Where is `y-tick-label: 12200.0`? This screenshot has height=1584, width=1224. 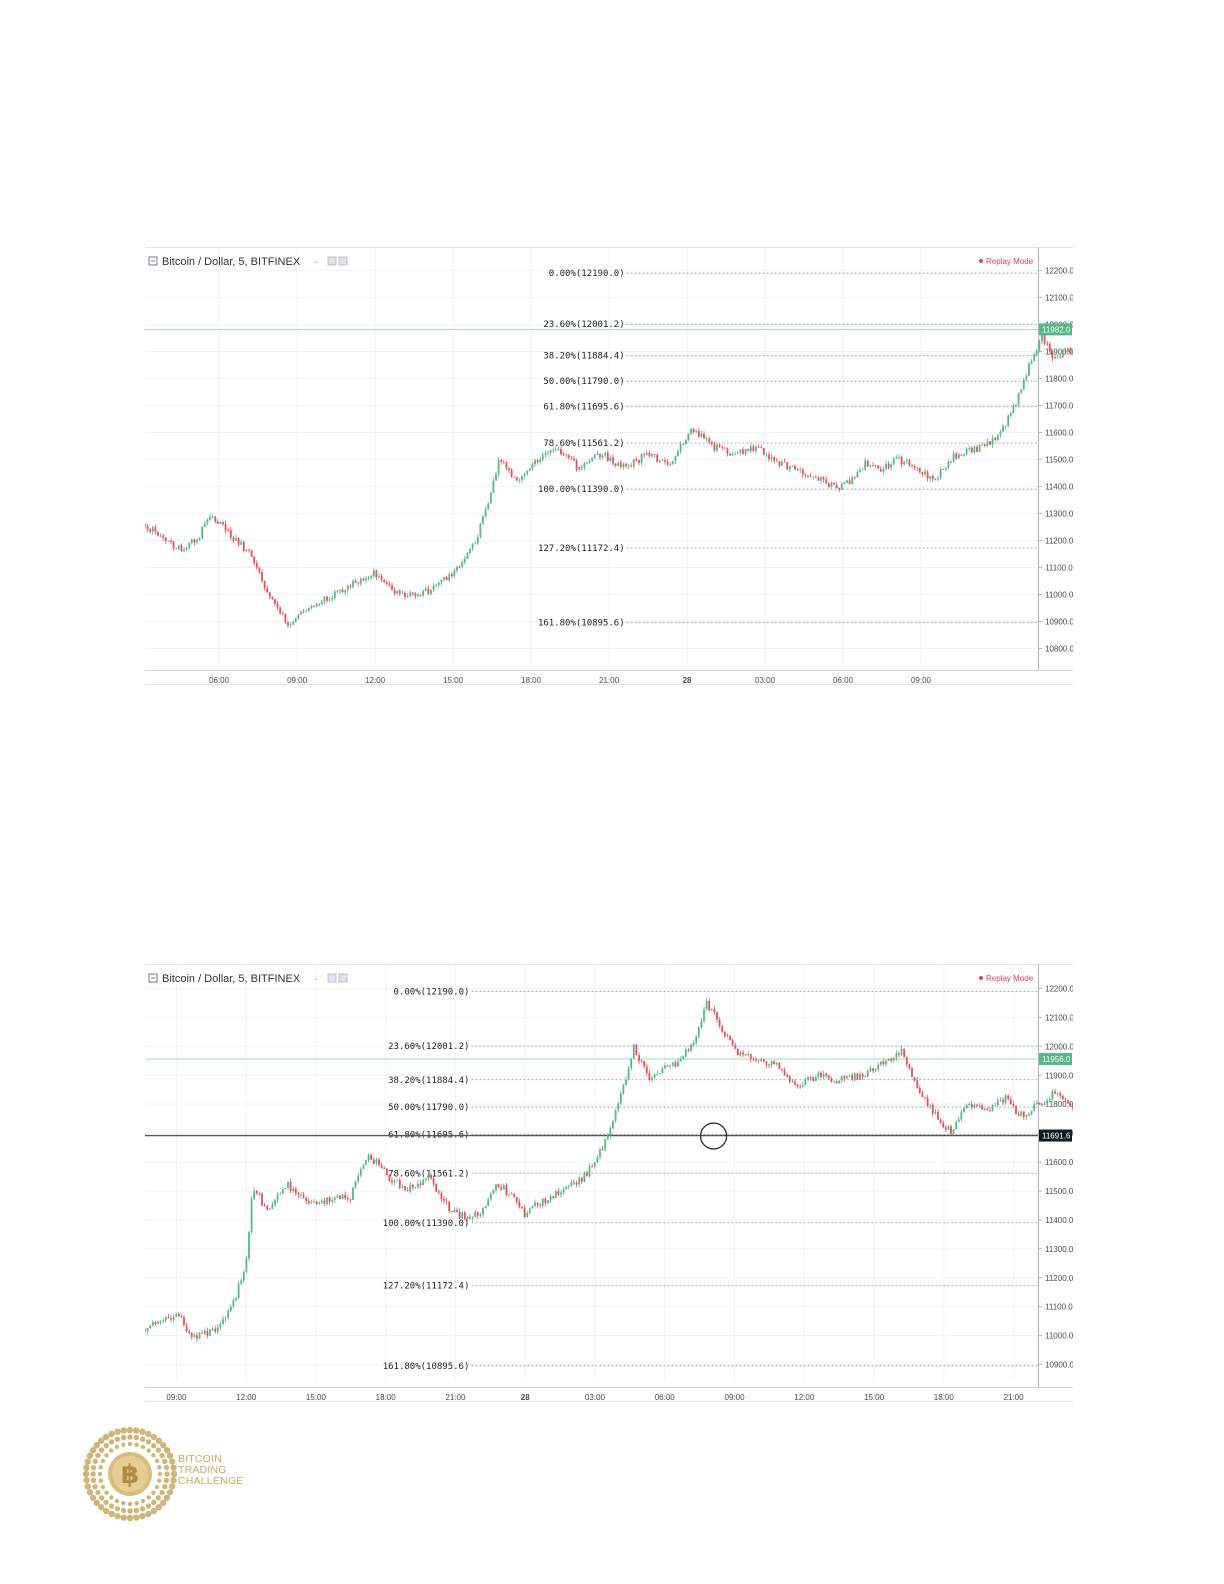 y-tick-label: 12200.0 is located at coordinates (1059, 271).